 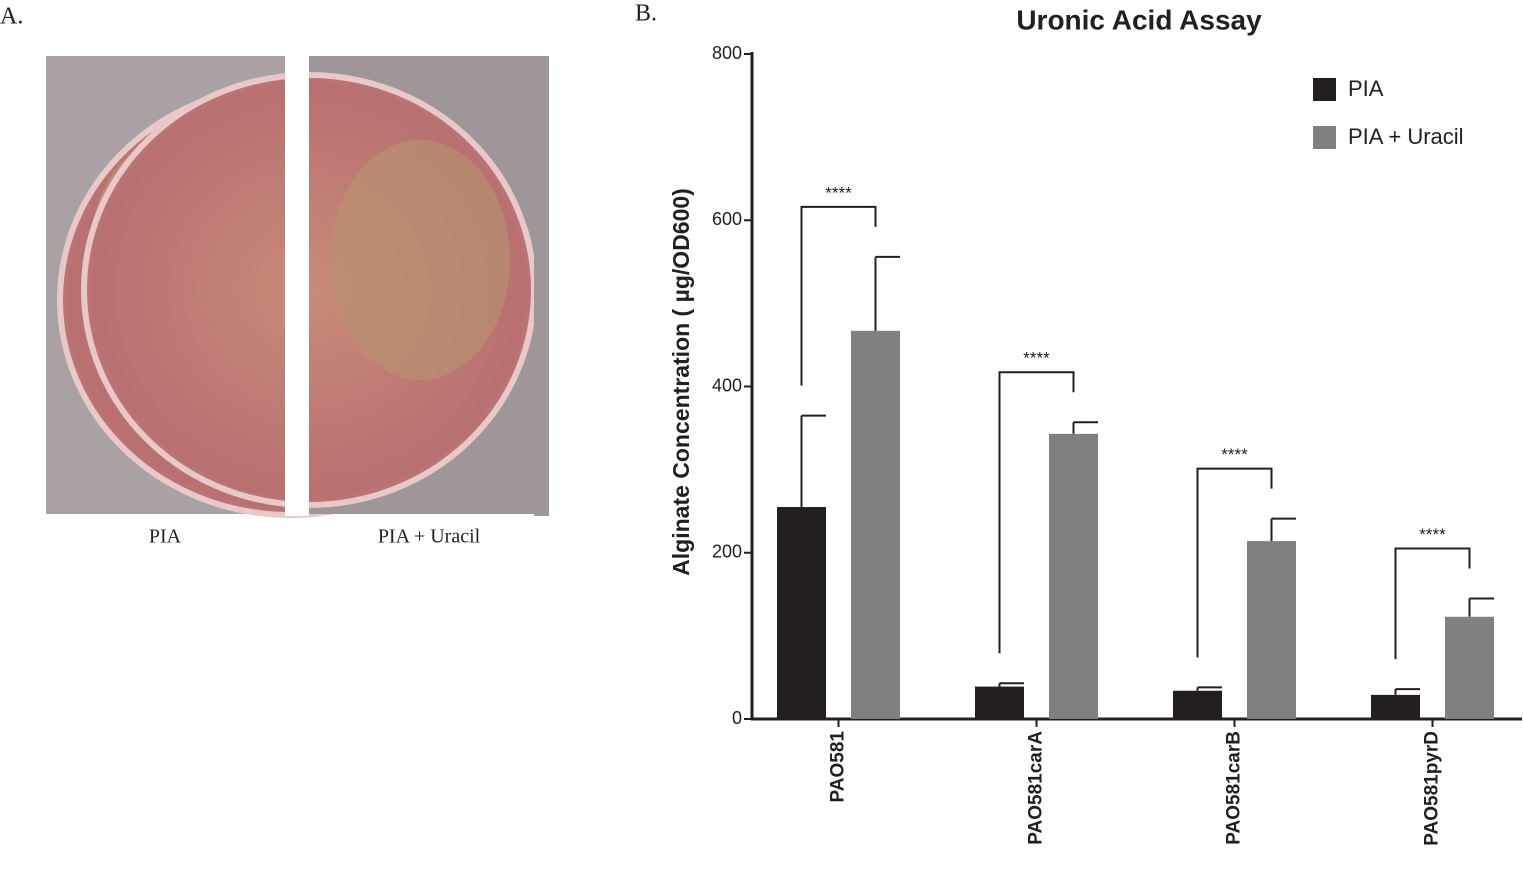 What do you see at coordinates (1036, 788) in the screenshot?
I see `x-tick-label: PAO581carA` at bounding box center [1036, 788].